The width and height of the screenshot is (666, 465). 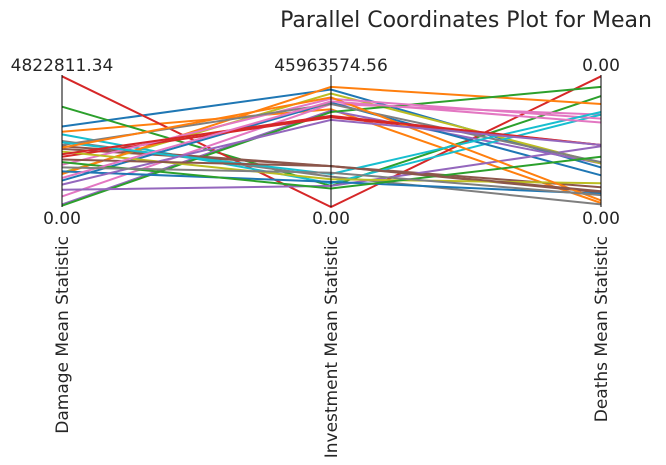 I want to click on chart-title: Parallel Coordinates Plot for Mean, so click(x=466, y=20).